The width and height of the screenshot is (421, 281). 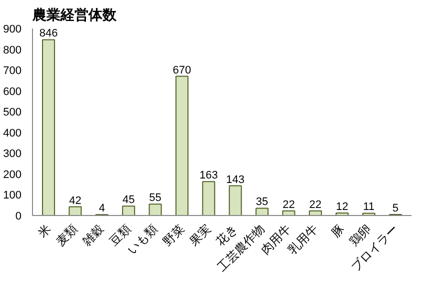 I want to click on data-label: 35, so click(x=262, y=202).